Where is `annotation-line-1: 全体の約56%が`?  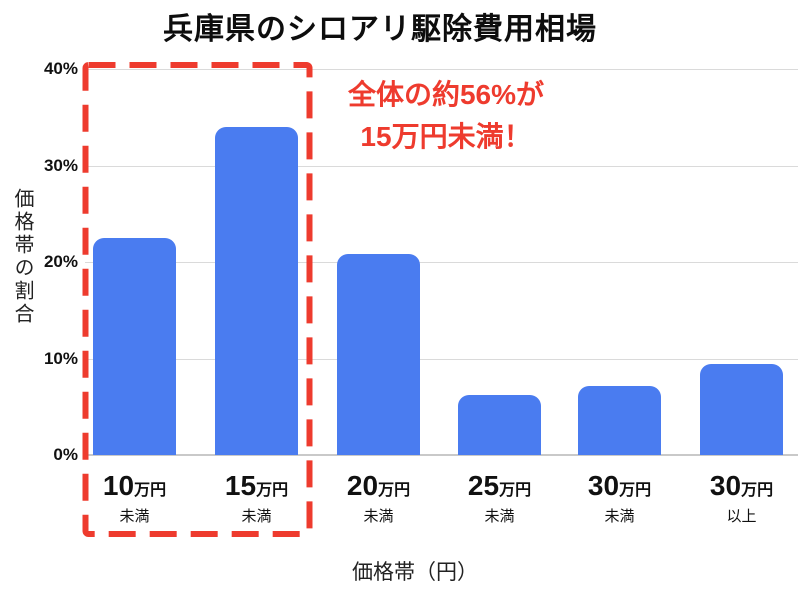 annotation-line-1: 全体の約56%が is located at coordinates (446, 94).